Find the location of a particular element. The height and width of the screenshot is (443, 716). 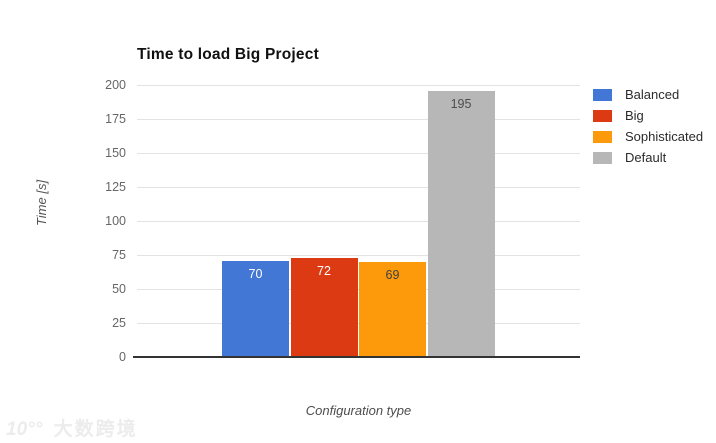

y-tick-label-75: 75 is located at coordinates (119, 255).